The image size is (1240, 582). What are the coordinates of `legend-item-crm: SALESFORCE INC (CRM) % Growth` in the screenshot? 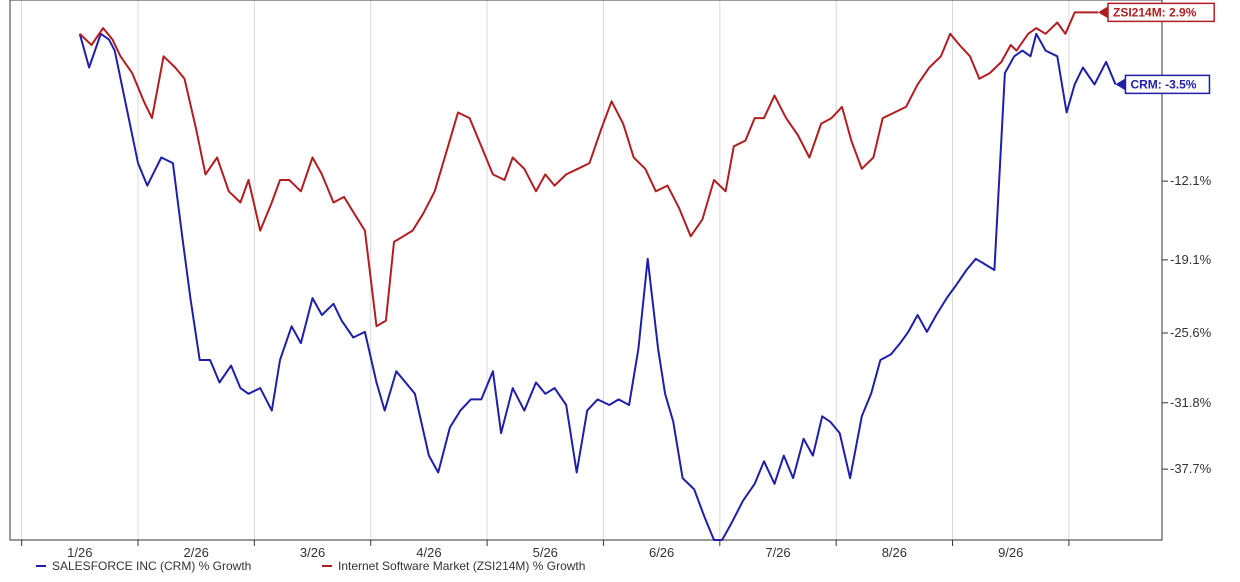 It's located at (143, 566).